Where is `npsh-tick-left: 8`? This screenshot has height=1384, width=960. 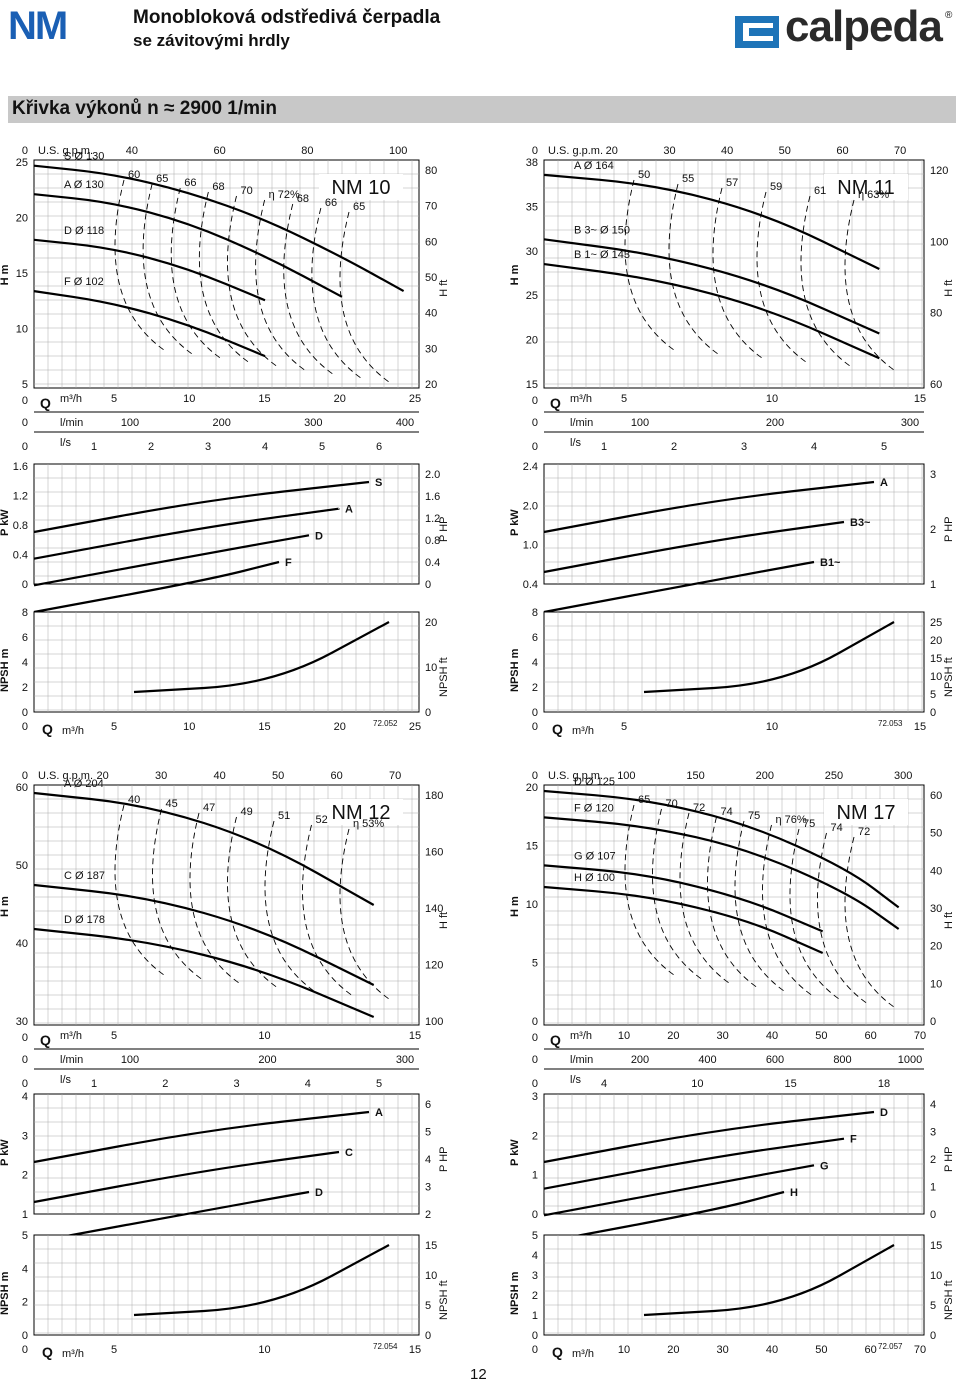 npsh-tick-left: 8 is located at coordinates (25, 613).